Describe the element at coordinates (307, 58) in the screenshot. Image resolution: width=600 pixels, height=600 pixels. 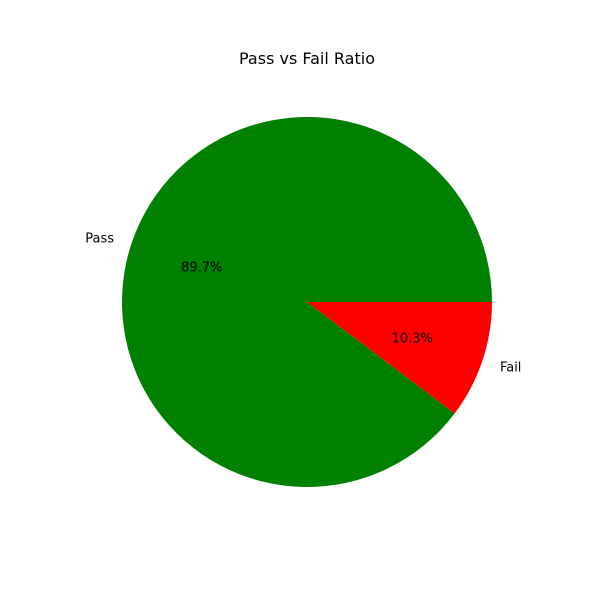
I see `chart-title: Pass vs Fail Ratio` at that location.